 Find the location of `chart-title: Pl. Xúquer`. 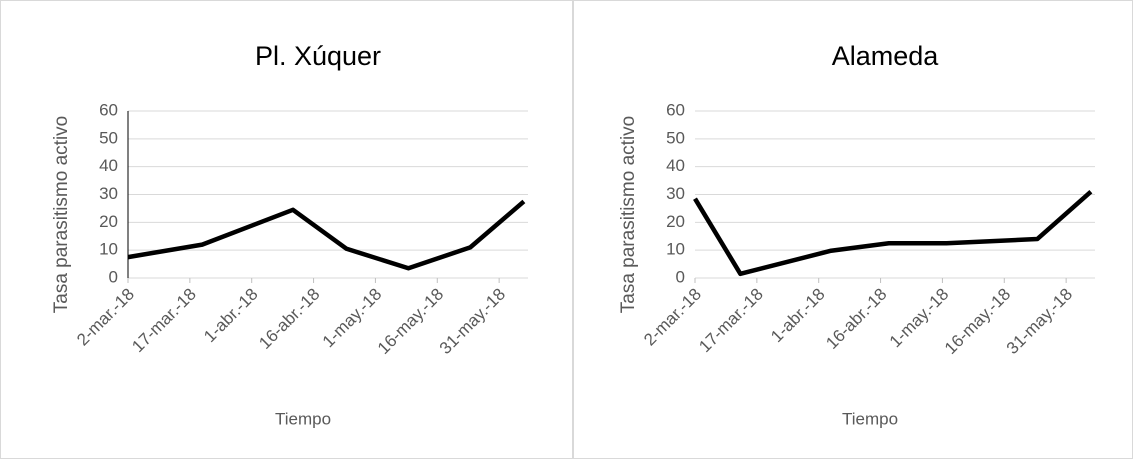

chart-title: Pl. Xúquer is located at coordinates (318, 56).